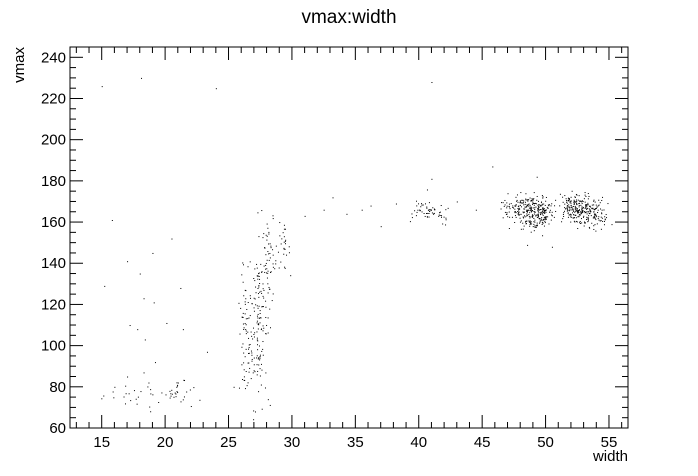 The image size is (698, 476). What do you see at coordinates (53, 140) in the screenshot?
I see `y-tick-label: 200` at bounding box center [53, 140].